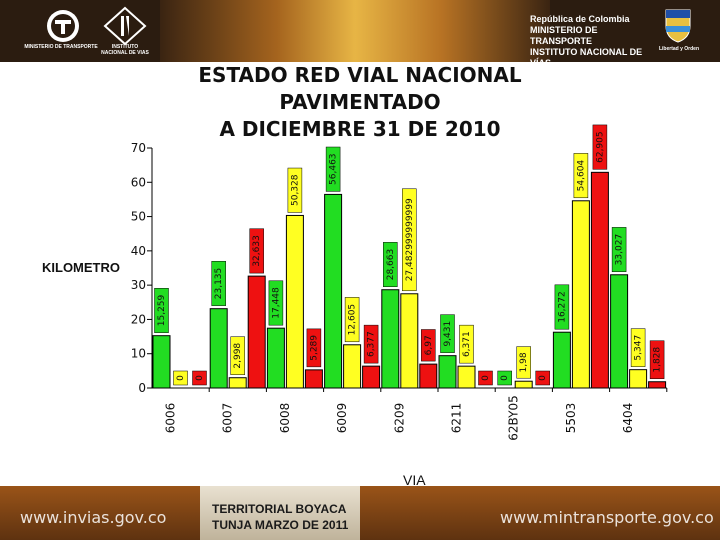 This screenshot has height=540, width=720. What do you see at coordinates (142, 388) in the screenshot?
I see `y-tick-label: 0` at bounding box center [142, 388].